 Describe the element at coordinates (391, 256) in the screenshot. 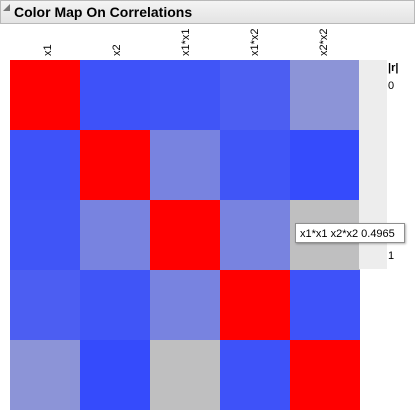

I see `legend-tick-label: 1` at that location.